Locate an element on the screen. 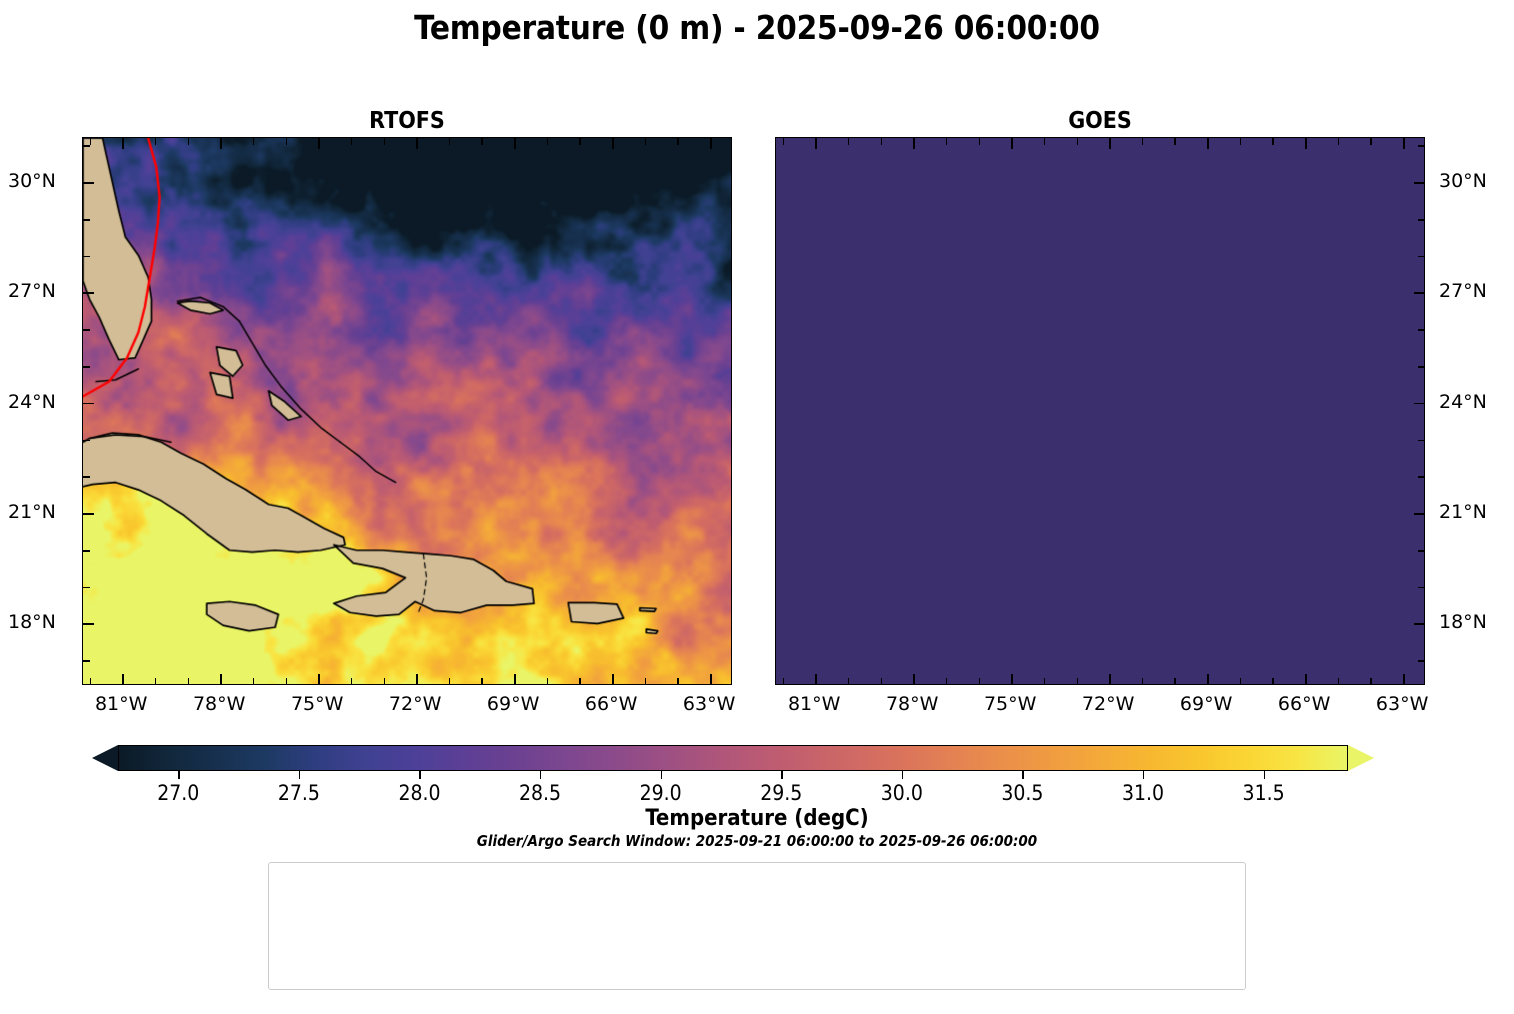 The height and width of the screenshot is (1014, 1514). colorbar-tick-label: 31.5 is located at coordinates (1263, 793).